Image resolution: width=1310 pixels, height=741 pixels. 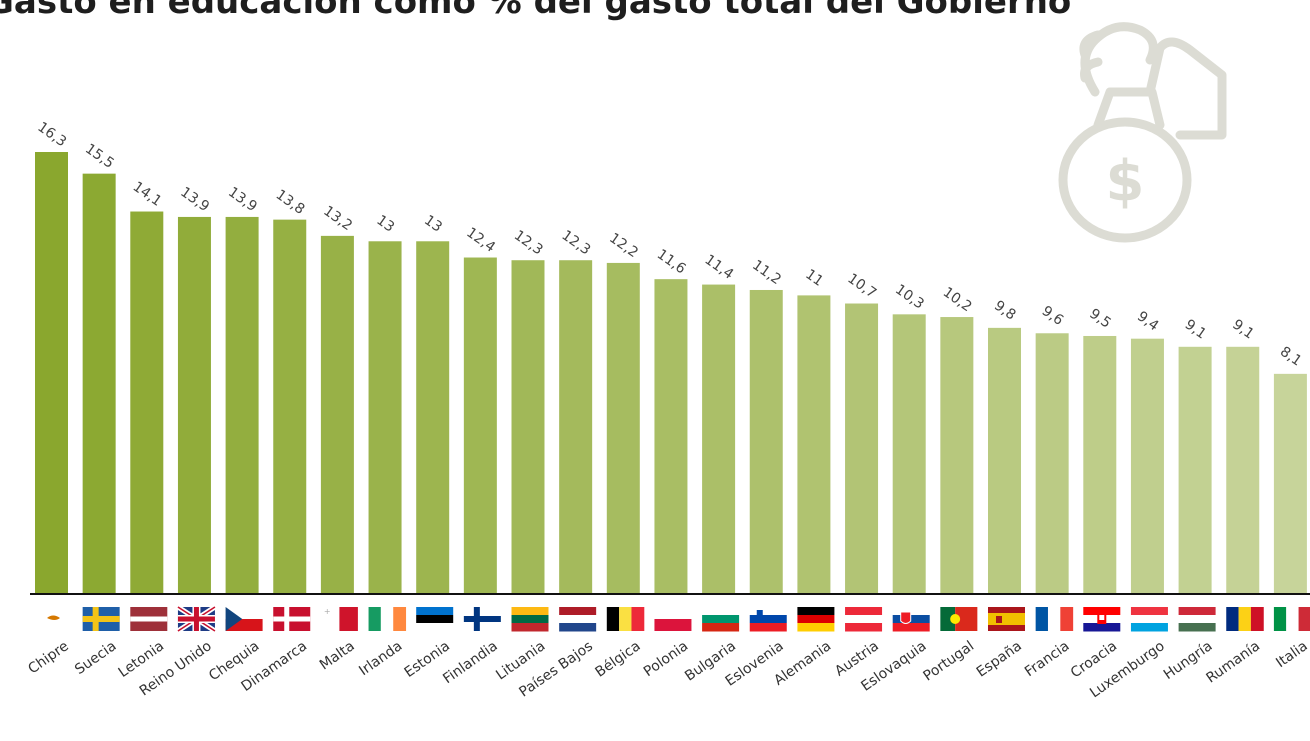 What do you see at coordinates (1006, 619) in the screenshot?
I see `spain-flag-icon` at bounding box center [1006, 619].